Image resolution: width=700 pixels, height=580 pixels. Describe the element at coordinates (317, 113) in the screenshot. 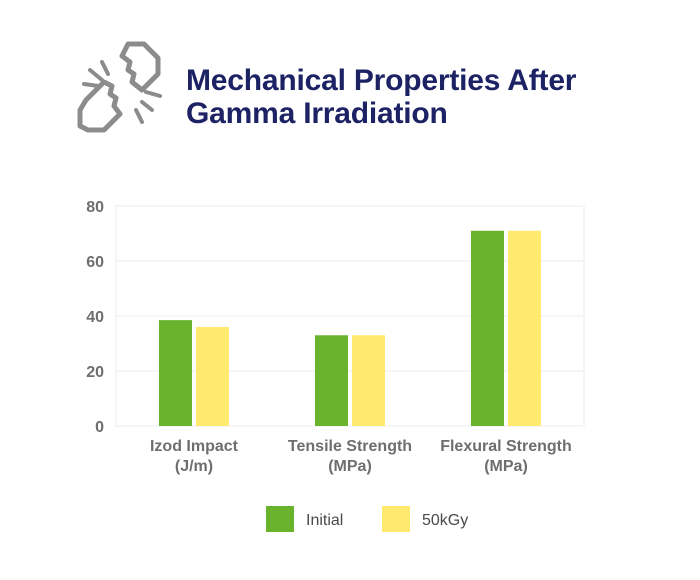

I see `chart-title-line-2: Gamma Irradiation` at that location.